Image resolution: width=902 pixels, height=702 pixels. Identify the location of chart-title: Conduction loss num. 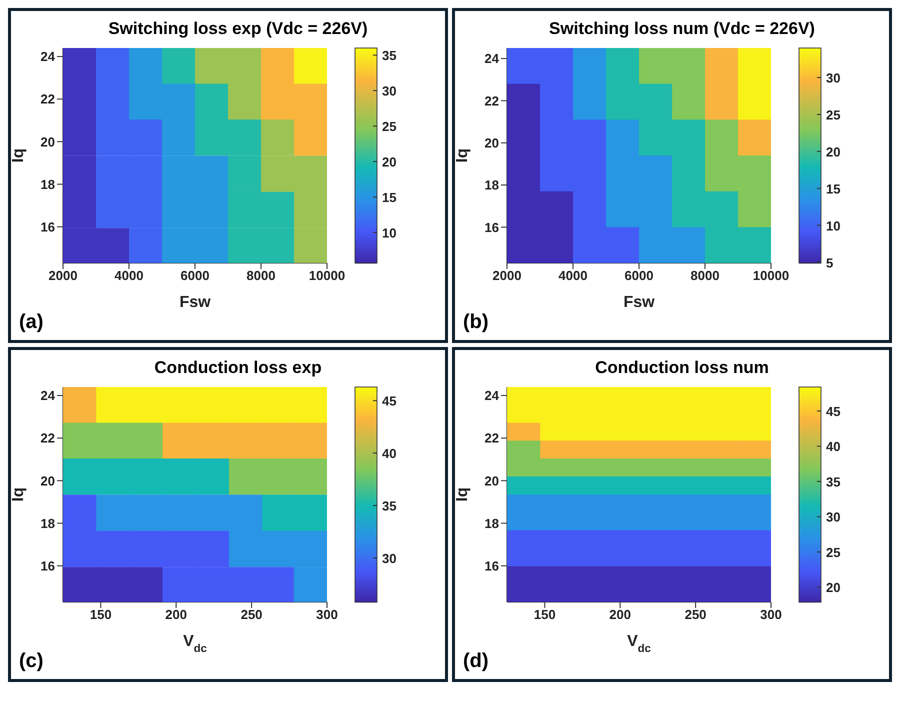
(682, 368).